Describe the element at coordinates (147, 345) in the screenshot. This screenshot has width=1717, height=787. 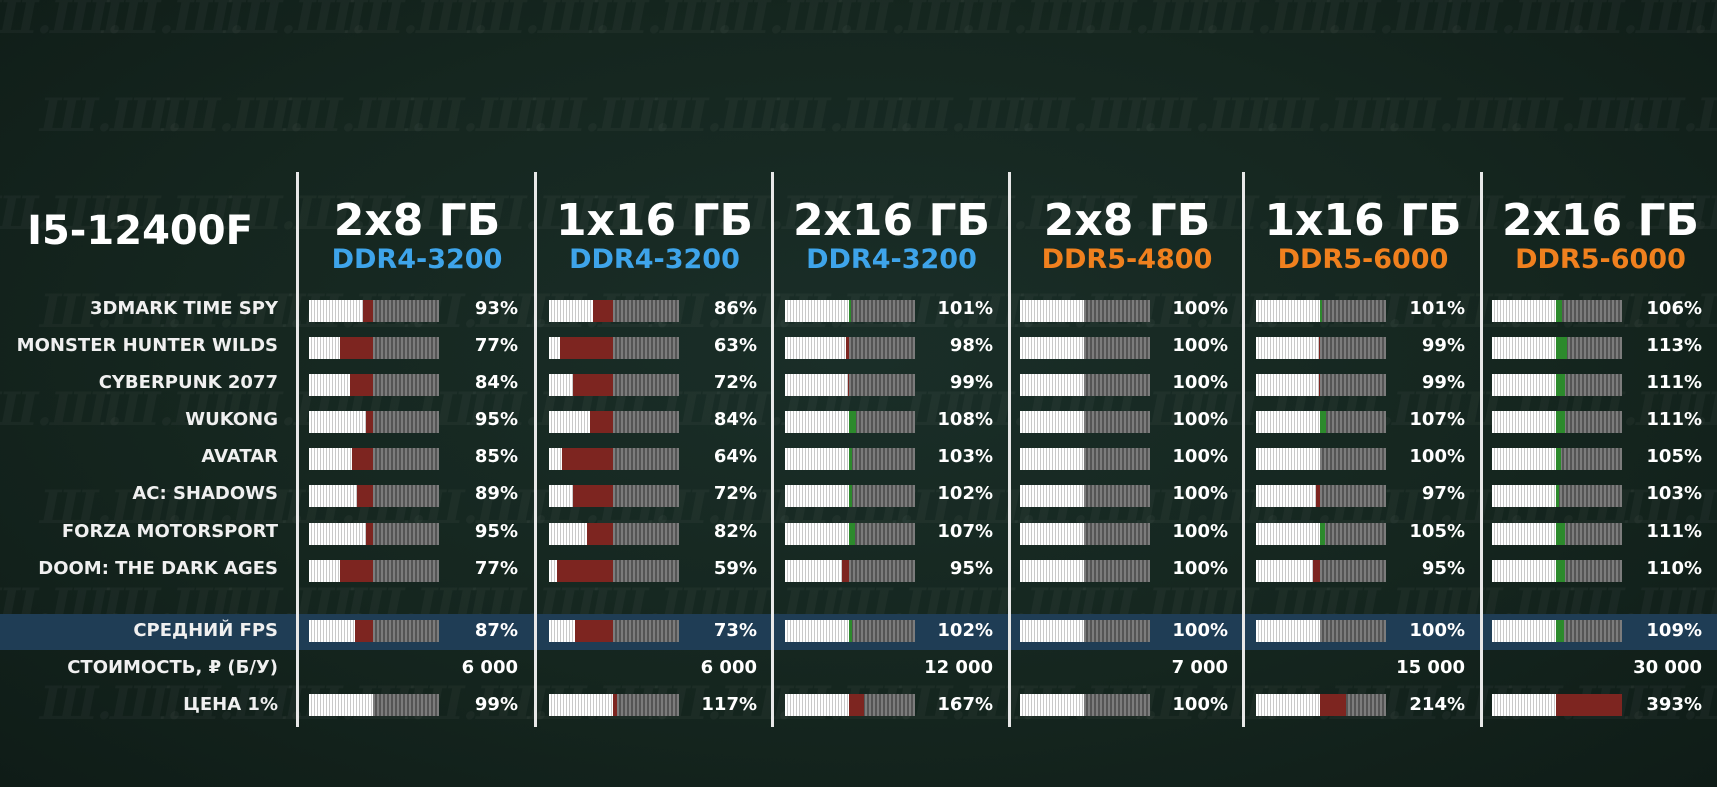
I see `row-label: MONSTER HUNTER WILDS` at that location.